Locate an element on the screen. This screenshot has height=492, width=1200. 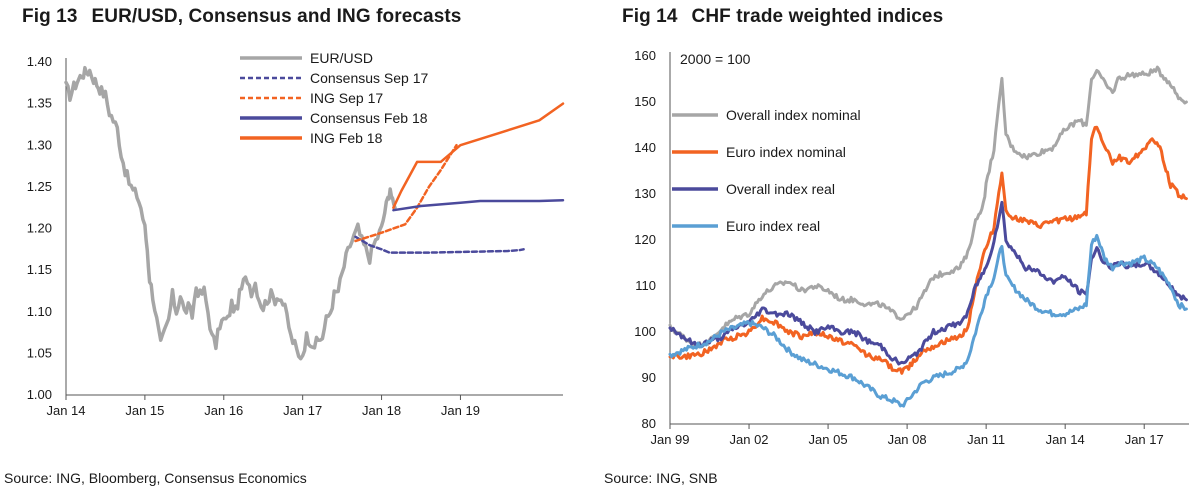
figure-number: Fig 13 is located at coordinates (50, 16).